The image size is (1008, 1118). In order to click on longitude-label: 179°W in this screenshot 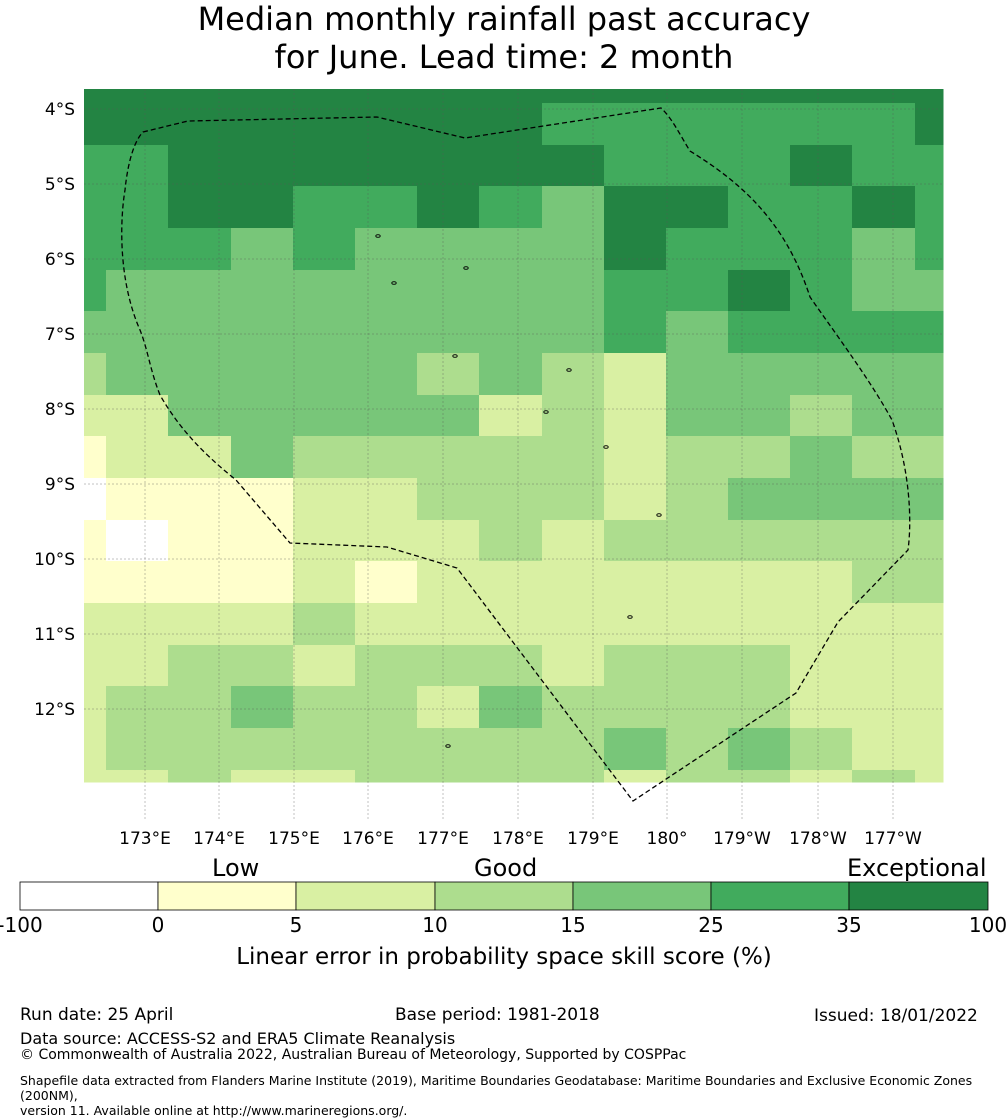, I will do `click(742, 839)`.